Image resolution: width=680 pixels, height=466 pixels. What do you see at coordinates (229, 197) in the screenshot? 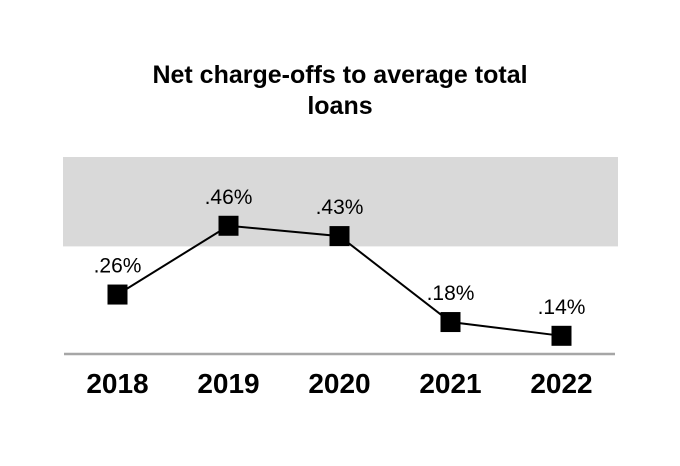
I see `data-point-label: .46%` at bounding box center [229, 197].